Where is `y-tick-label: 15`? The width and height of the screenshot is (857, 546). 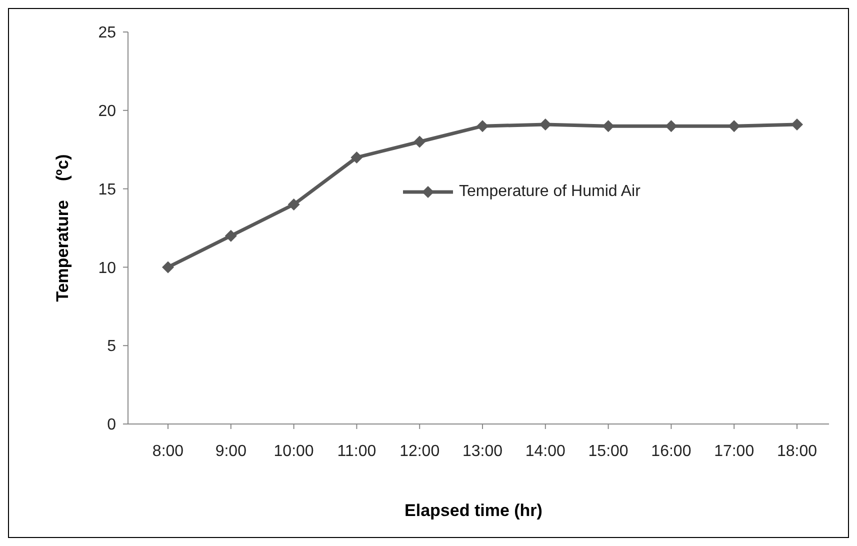
y-tick-label: 15 is located at coordinates (107, 189).